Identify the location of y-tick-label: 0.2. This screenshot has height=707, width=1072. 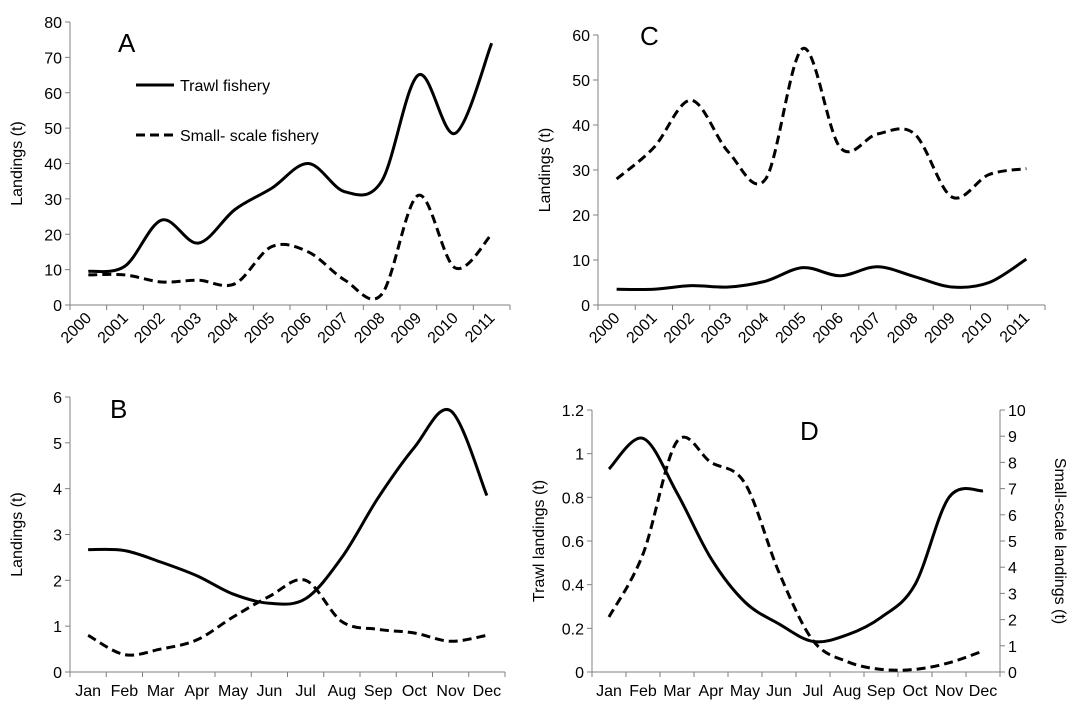
(573, 629).